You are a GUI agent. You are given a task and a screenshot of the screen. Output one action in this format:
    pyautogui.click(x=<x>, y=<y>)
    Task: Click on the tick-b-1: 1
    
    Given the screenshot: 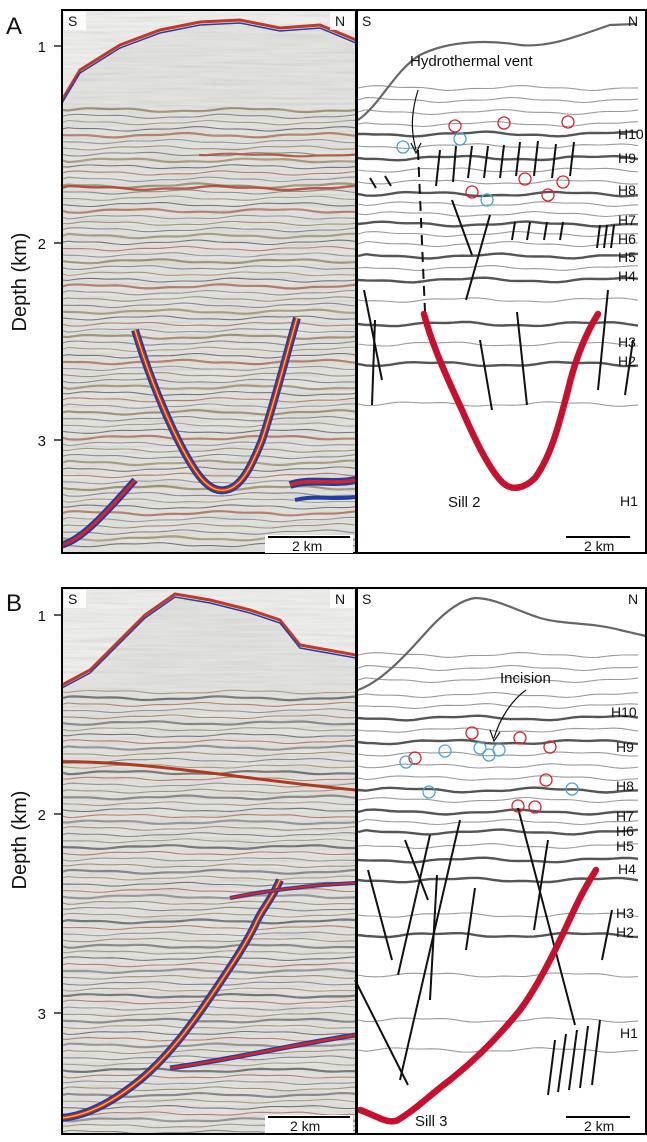 What is the action you would take?
    pyautogui.click(x=42, y=616)
    